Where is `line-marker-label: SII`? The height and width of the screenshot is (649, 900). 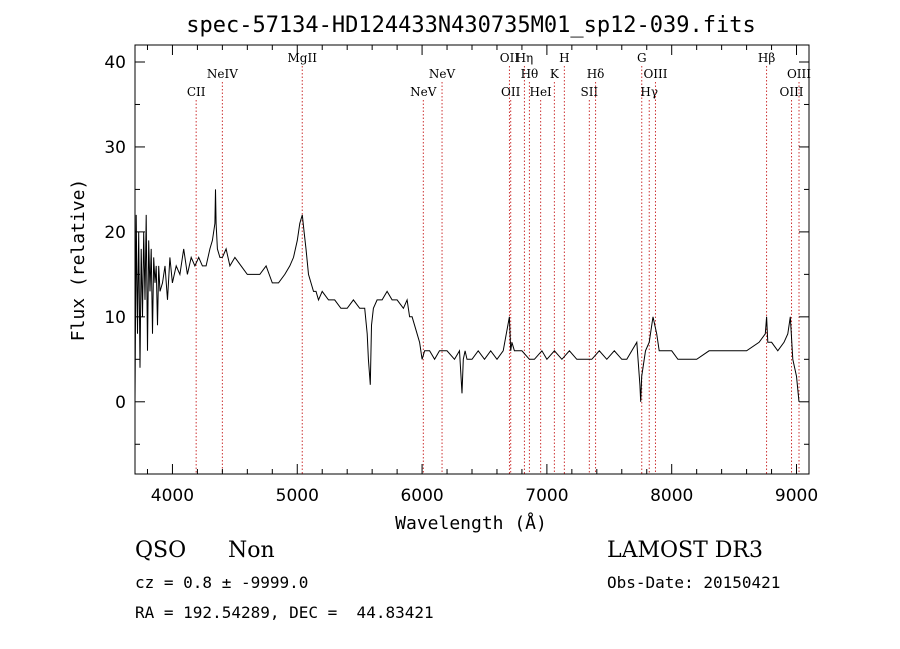
line-marker-label: SII is located at coordinates (589, 92).